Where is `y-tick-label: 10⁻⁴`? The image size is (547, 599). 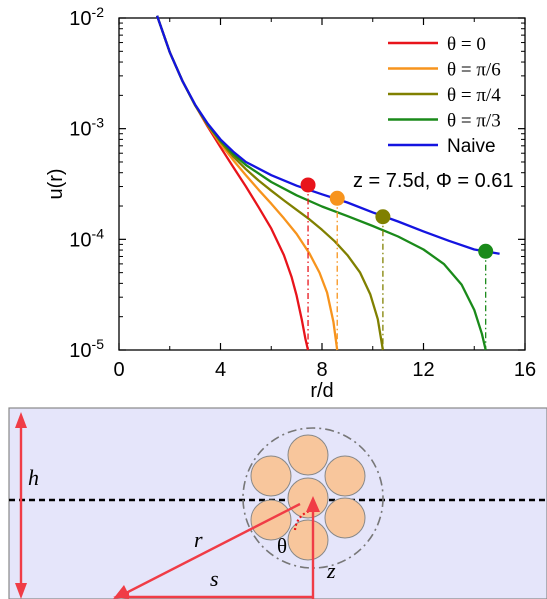
y-tick-label: 10⁻⁴ is located at coordinates (86, 238).